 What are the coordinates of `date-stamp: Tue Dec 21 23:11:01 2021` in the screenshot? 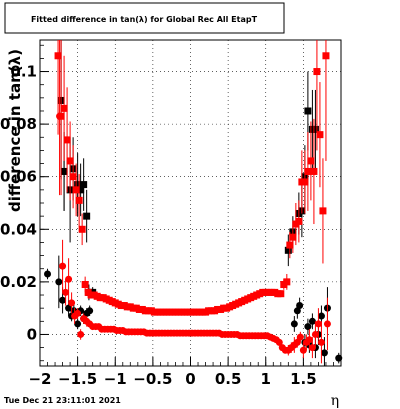 It's located at (62, 400).